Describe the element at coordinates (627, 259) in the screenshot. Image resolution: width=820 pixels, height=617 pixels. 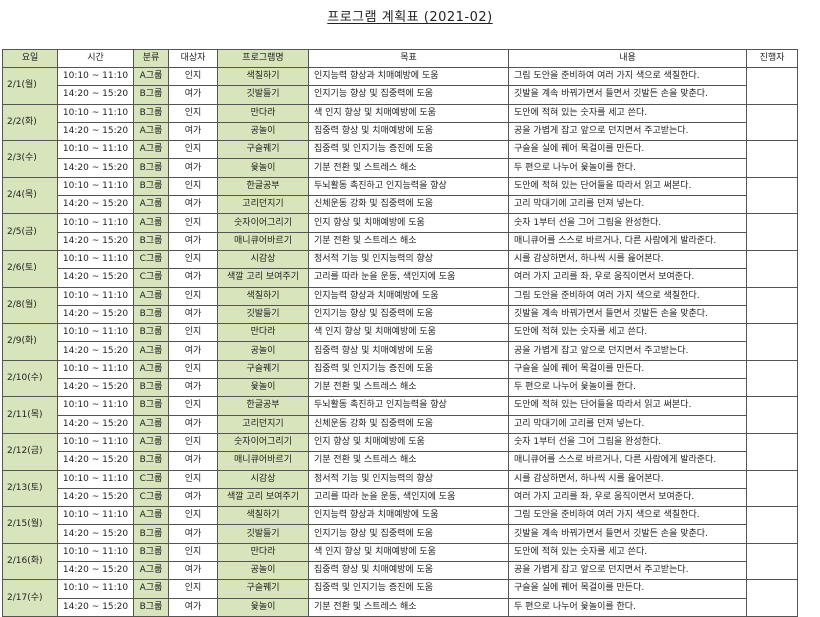
I see `content-cell: 시를 감상하면서, 하나씩 시를 읊어본다.` at that location.